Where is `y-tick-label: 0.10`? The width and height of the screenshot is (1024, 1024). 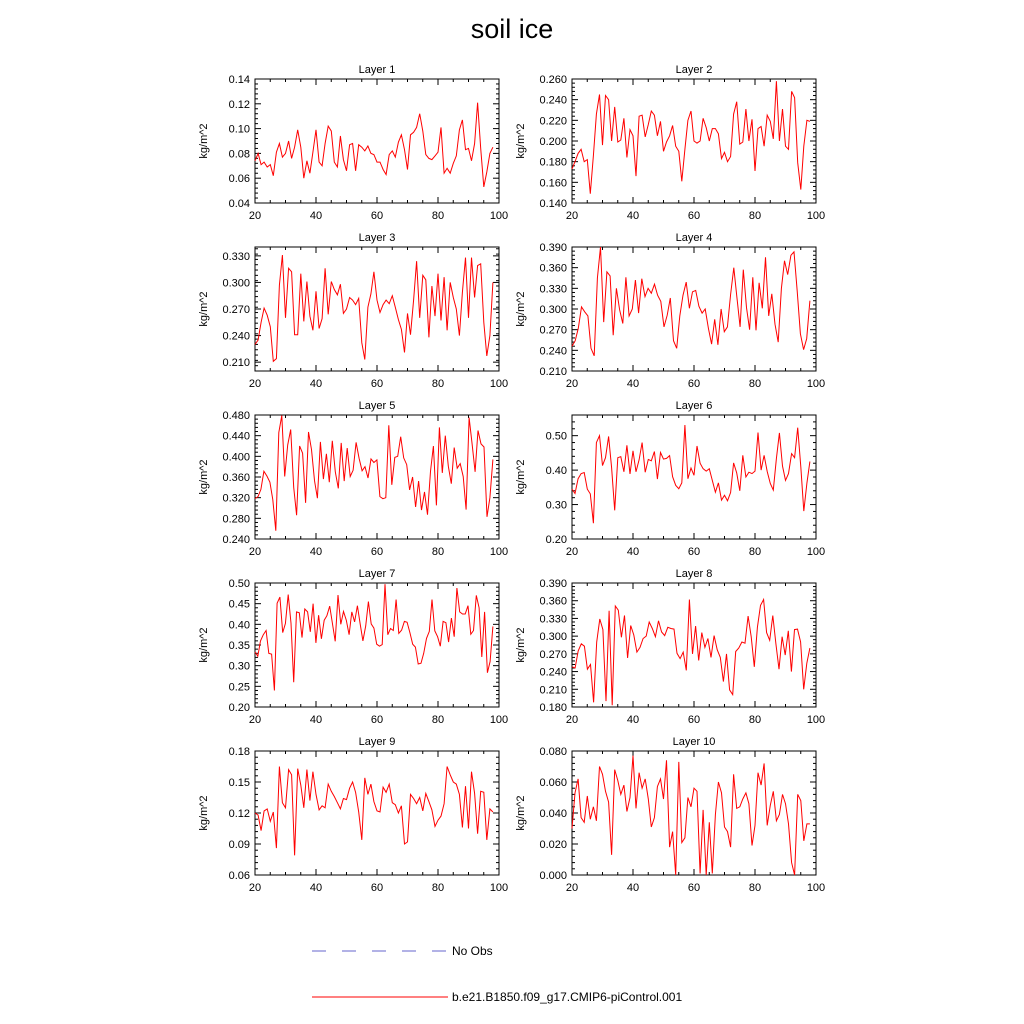 y-tick-label: 0.10 is located at coordinates (239, 130).